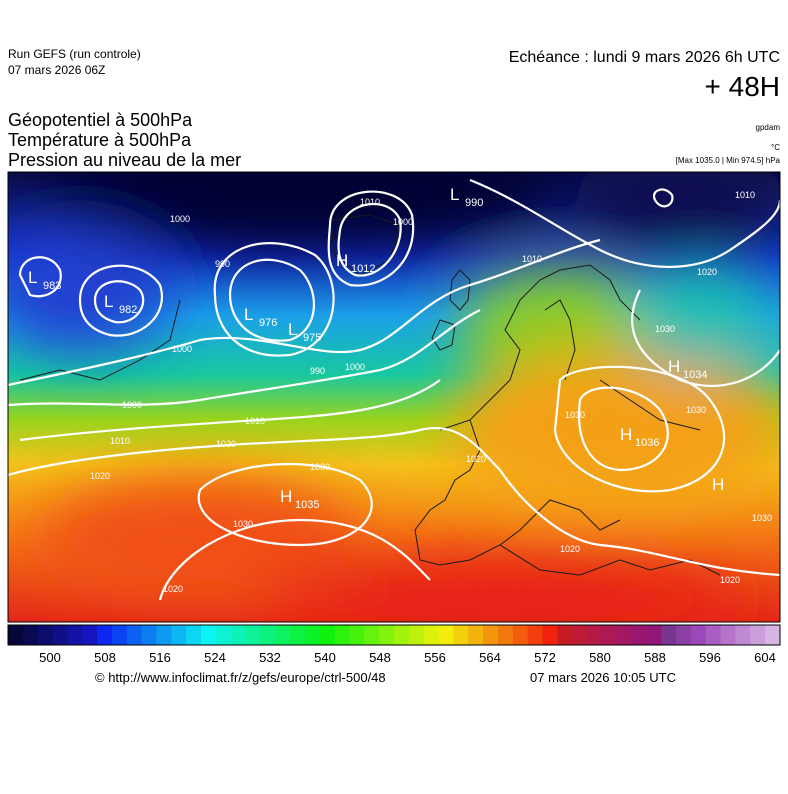 The width and height of the screenshot is (788, 794). Describe the element at coordinates (105, 657) in the screenshot. I see `colorbar-label: 508` at that location.